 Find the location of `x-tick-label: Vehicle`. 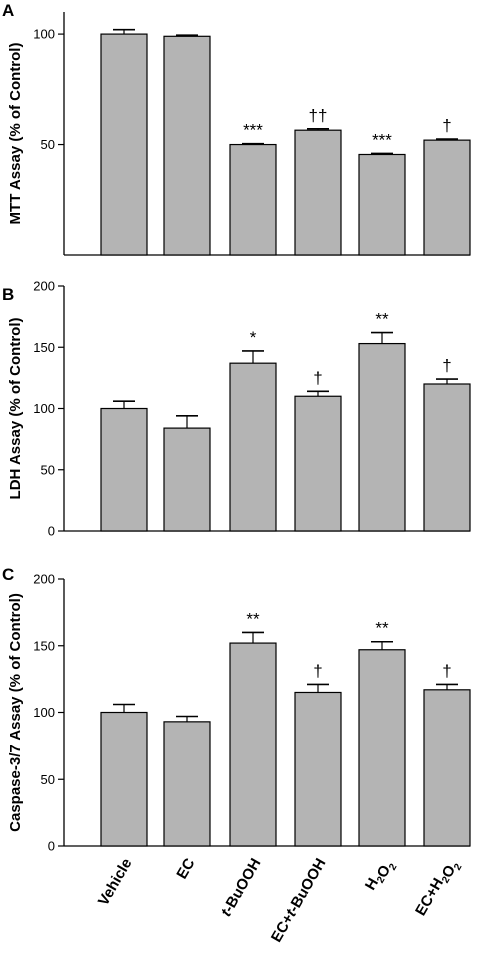

x-tick-label: Vehicle is located at coordinates (115, 882).